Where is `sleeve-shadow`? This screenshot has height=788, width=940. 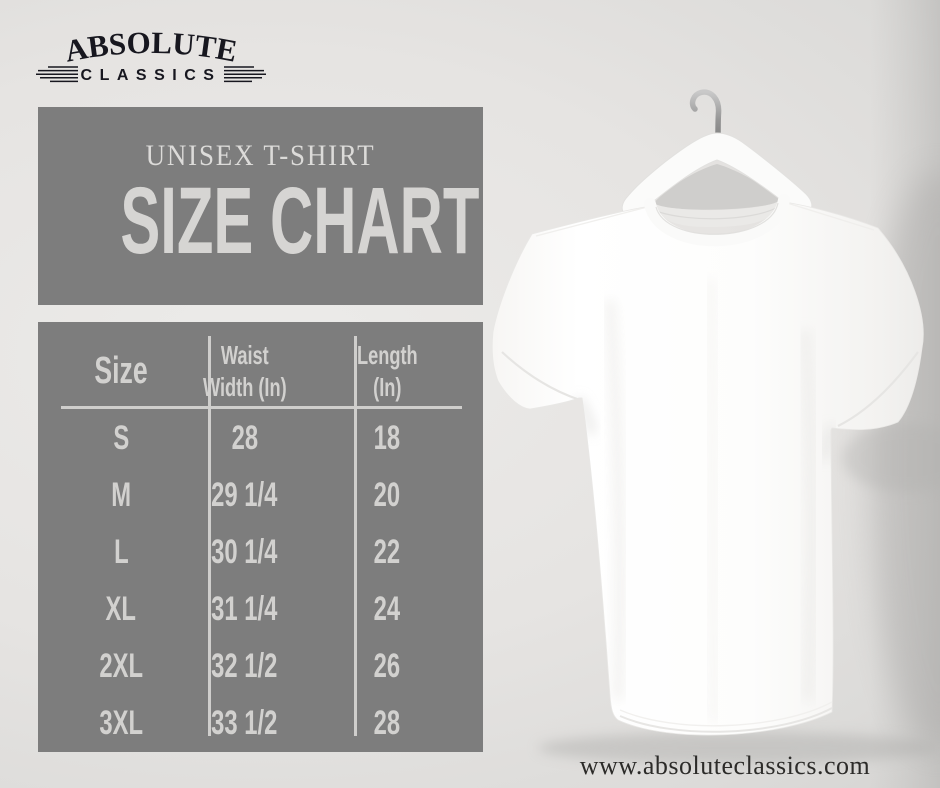
sleeve-shadow is located at coordinates (891, 458).